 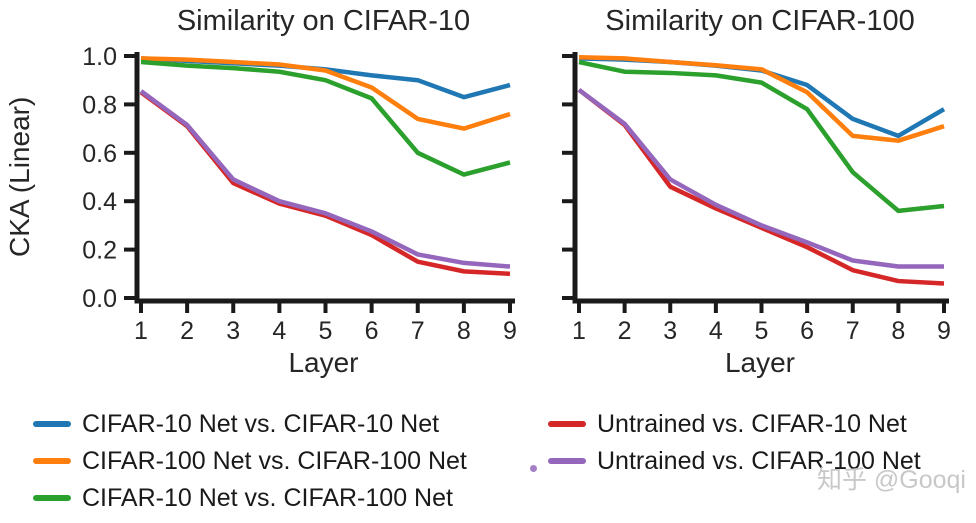 What do you see at coordinates (261, 423) in the screenshot?
I see `legend-label-blue: CIFAR-10 Net vs. CIFAR-10 Net` at bounding box center [261, 423].